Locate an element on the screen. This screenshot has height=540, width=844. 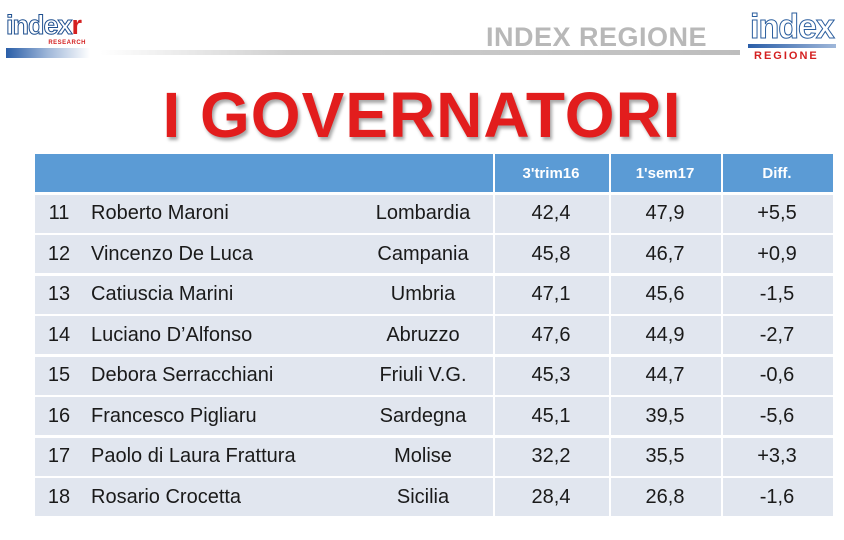
index-research-logo: indexr RESEARCH is located at coordinates (48, 33).